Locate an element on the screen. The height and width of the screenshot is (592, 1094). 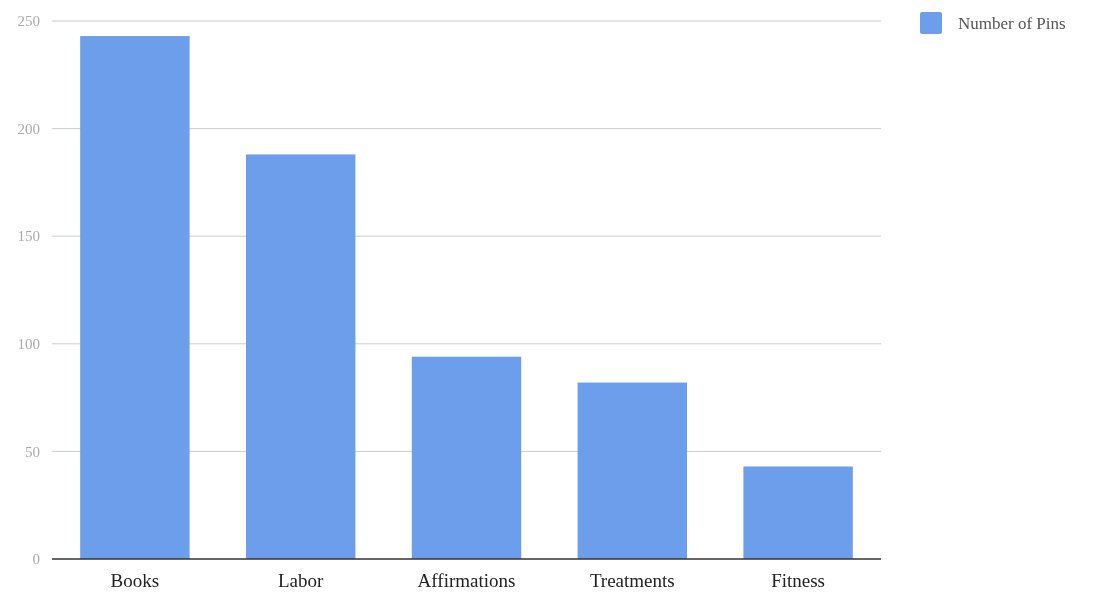
y-tick-label: 0 is located at coordinates (36, 559).